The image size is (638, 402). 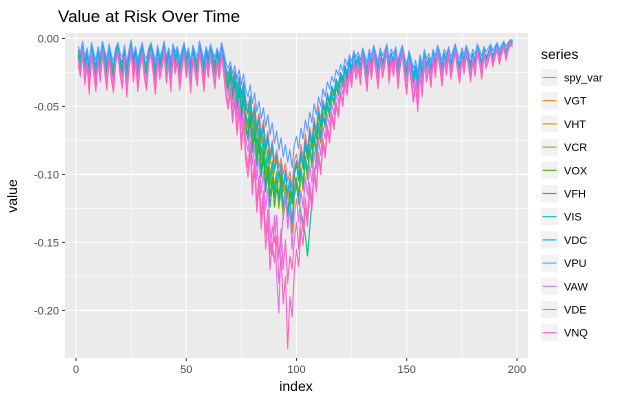 I want to click on legend-label-VNQ: VNQ, so click(x=576, y=334).